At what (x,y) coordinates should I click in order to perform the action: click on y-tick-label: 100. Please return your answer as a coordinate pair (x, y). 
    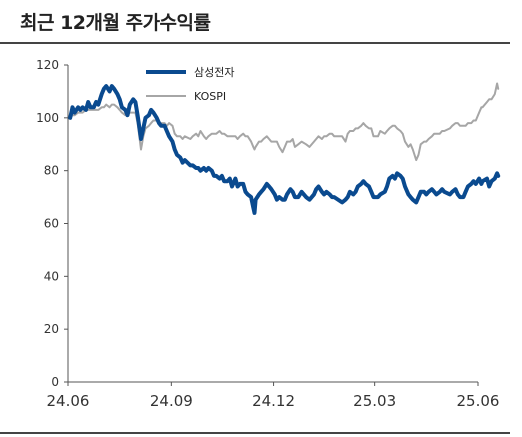
    Looking at the image, I should click on (47, 118).